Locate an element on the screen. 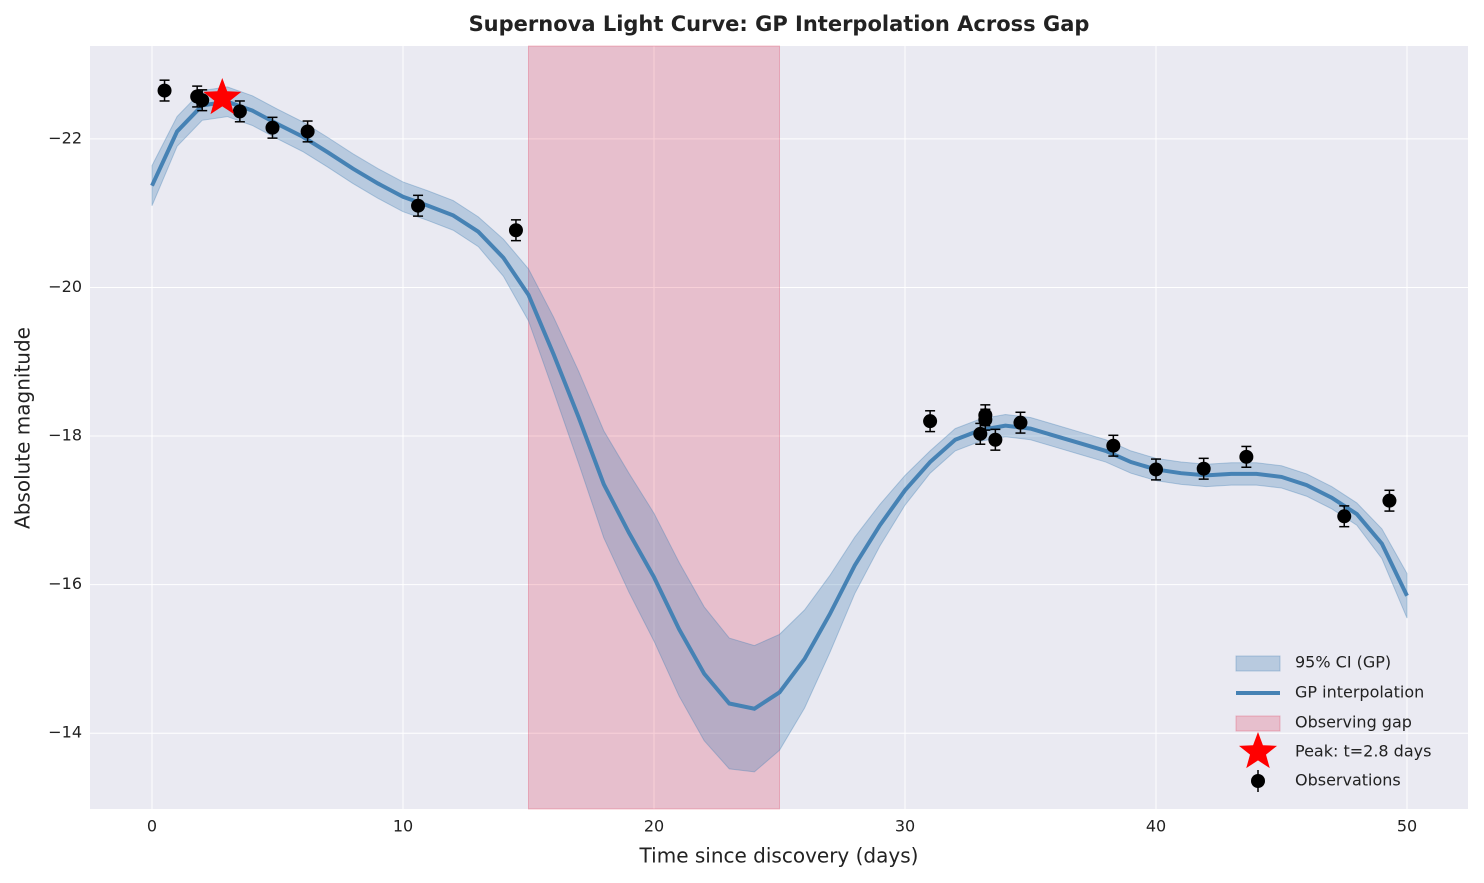  y-tick-label: −20 is located at coordinates (65, 286).